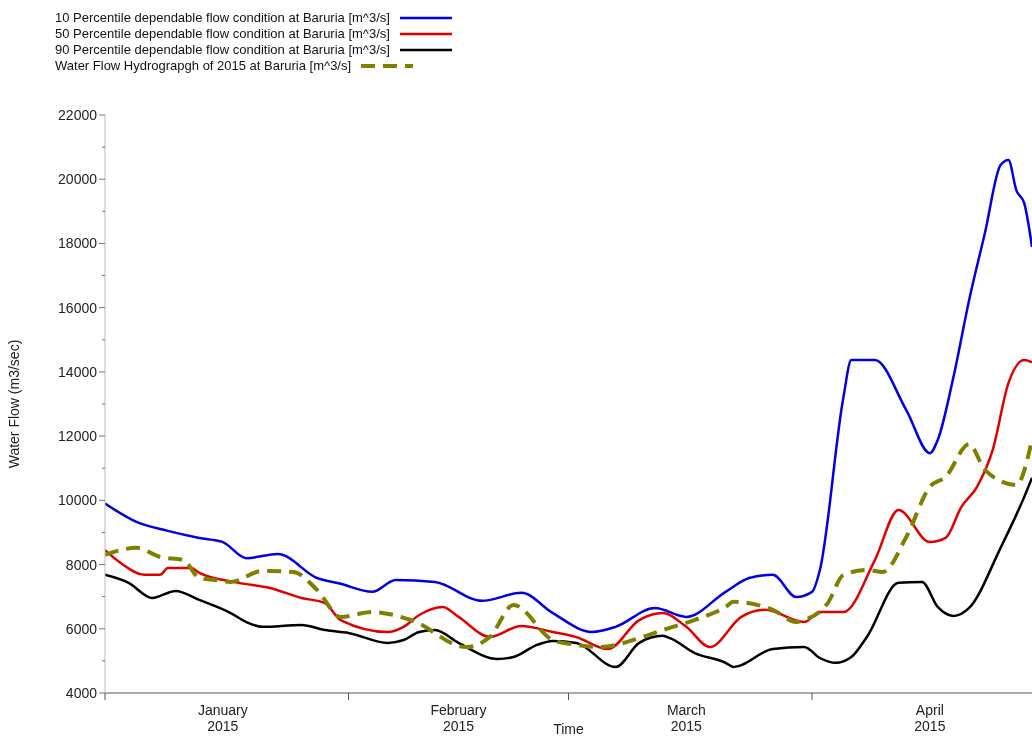 The height and width of the screenshot is (742, 1032). What do you see at coordinates (81, 693) in the screenshot?
I see `y-tick-label: 4000` at bounding box center [81, 693].